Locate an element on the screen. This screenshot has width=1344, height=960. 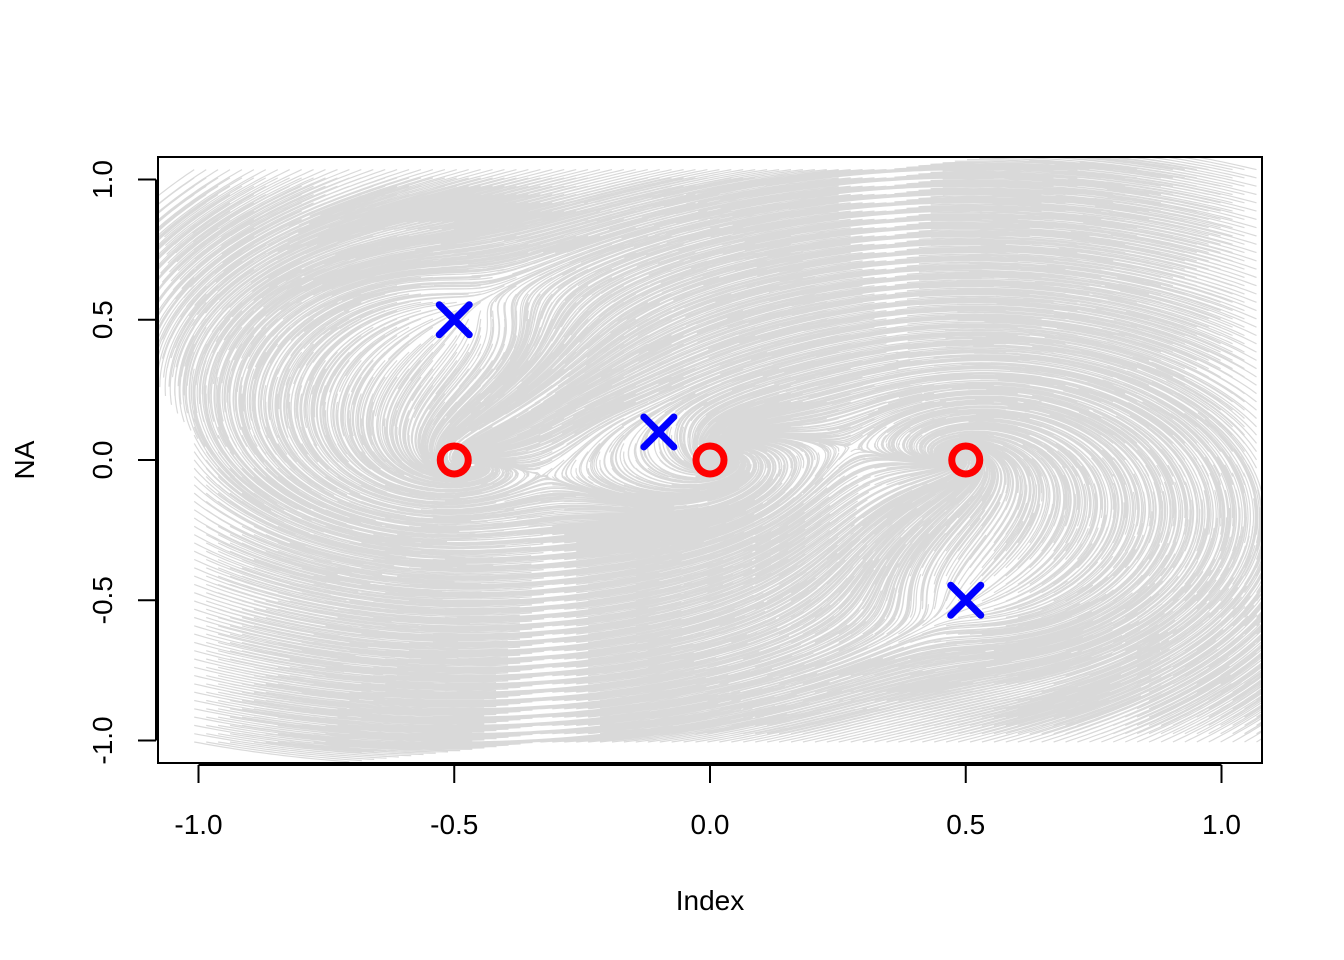
x-tick-label: 0.0 is located at coordinates (710, 824).